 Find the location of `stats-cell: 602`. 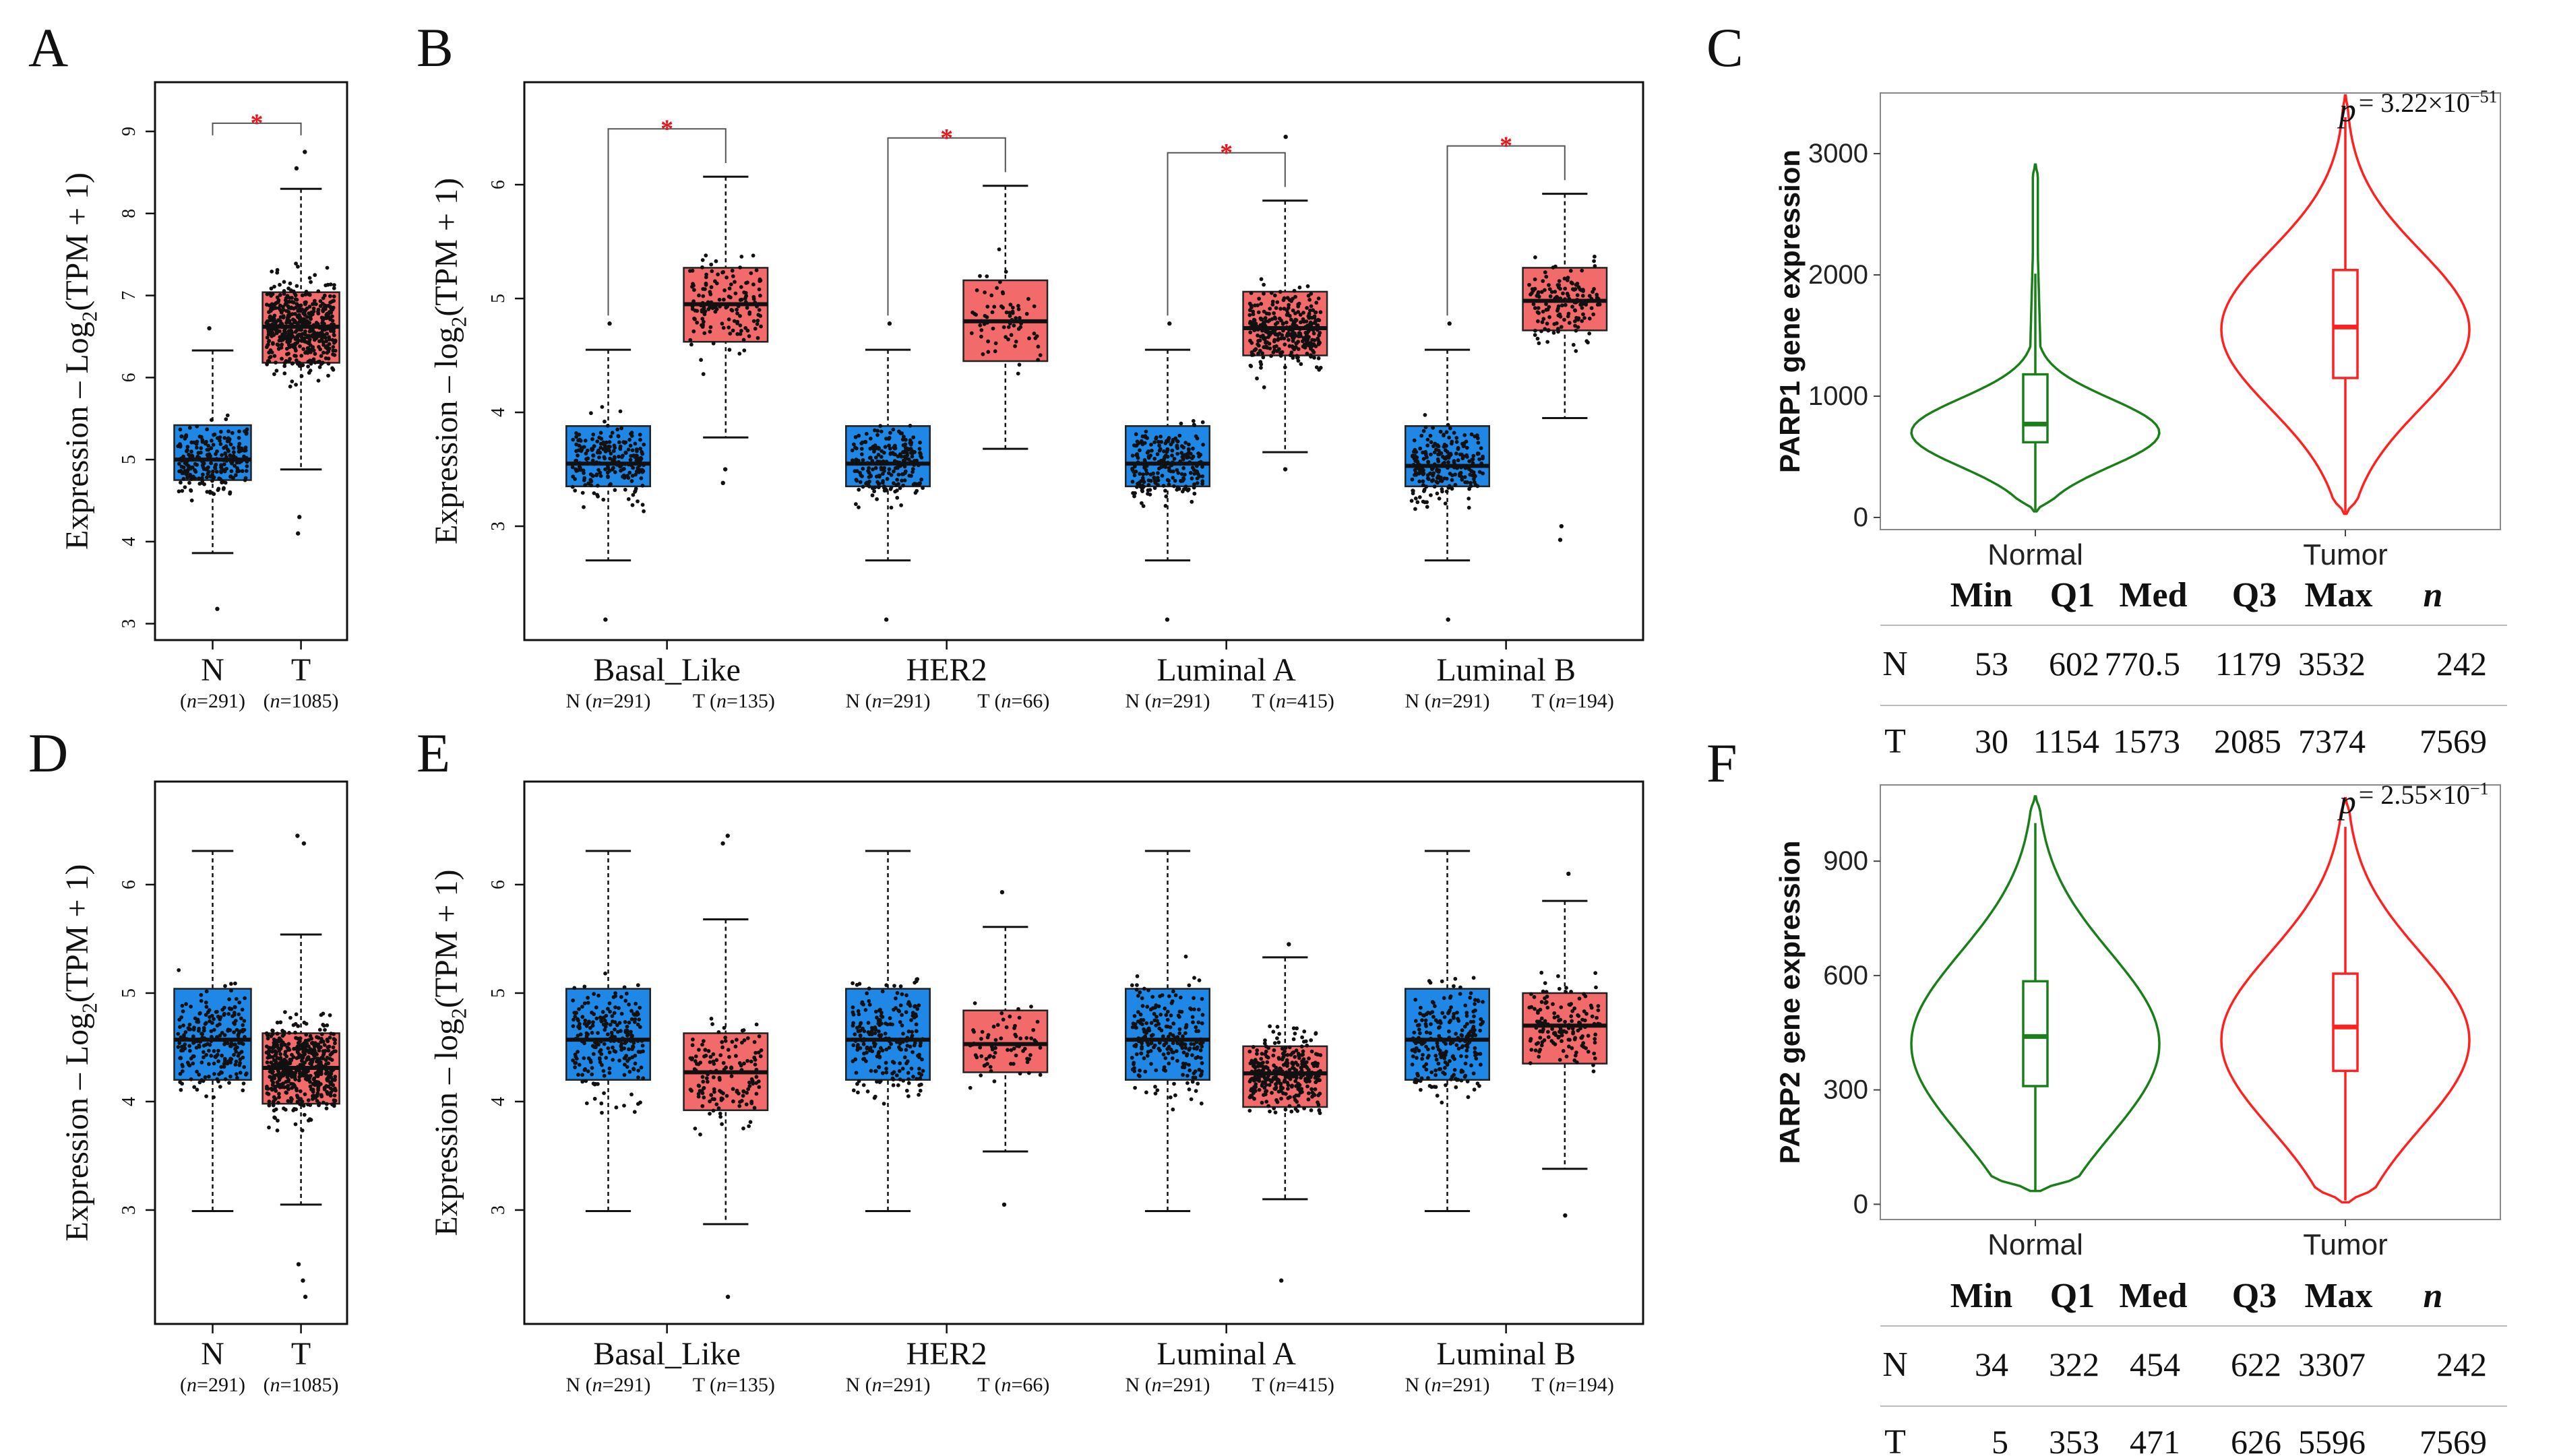

stats-cell: 602 is located at coordinates (2074, 664).